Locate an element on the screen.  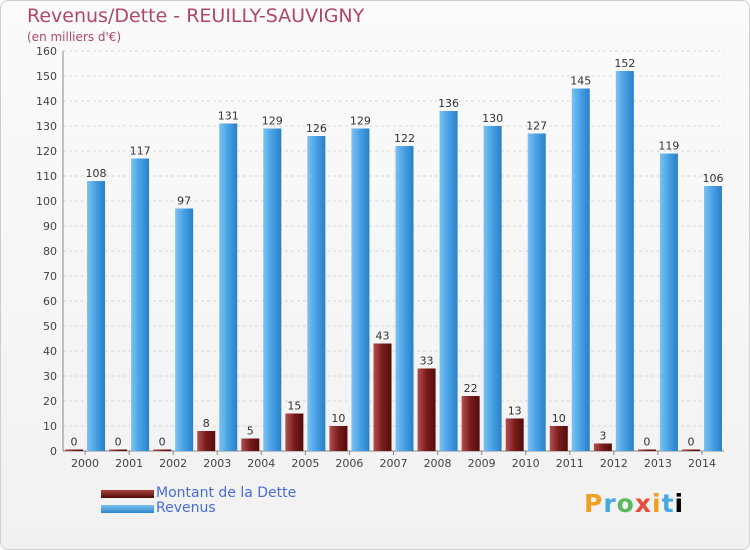
data-label-revenus: 126 is located at coordinates (316, 128).